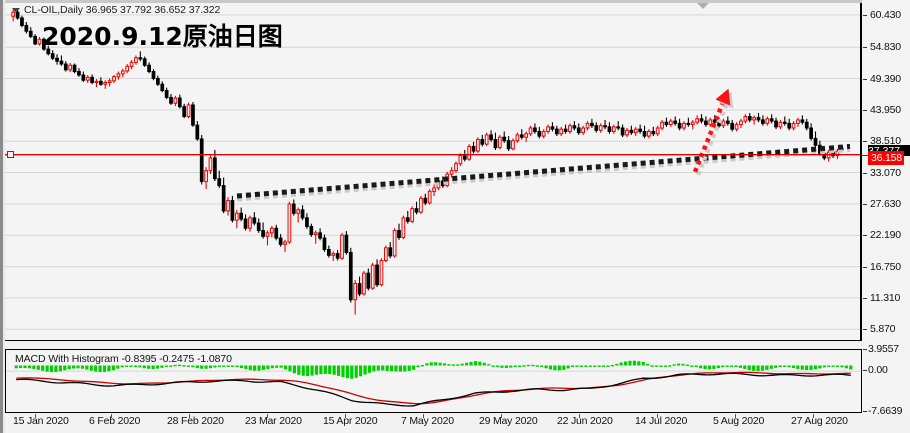 The image size is (910, 433). I want to click on price-axis-label: 38.510, so click(885, 141).